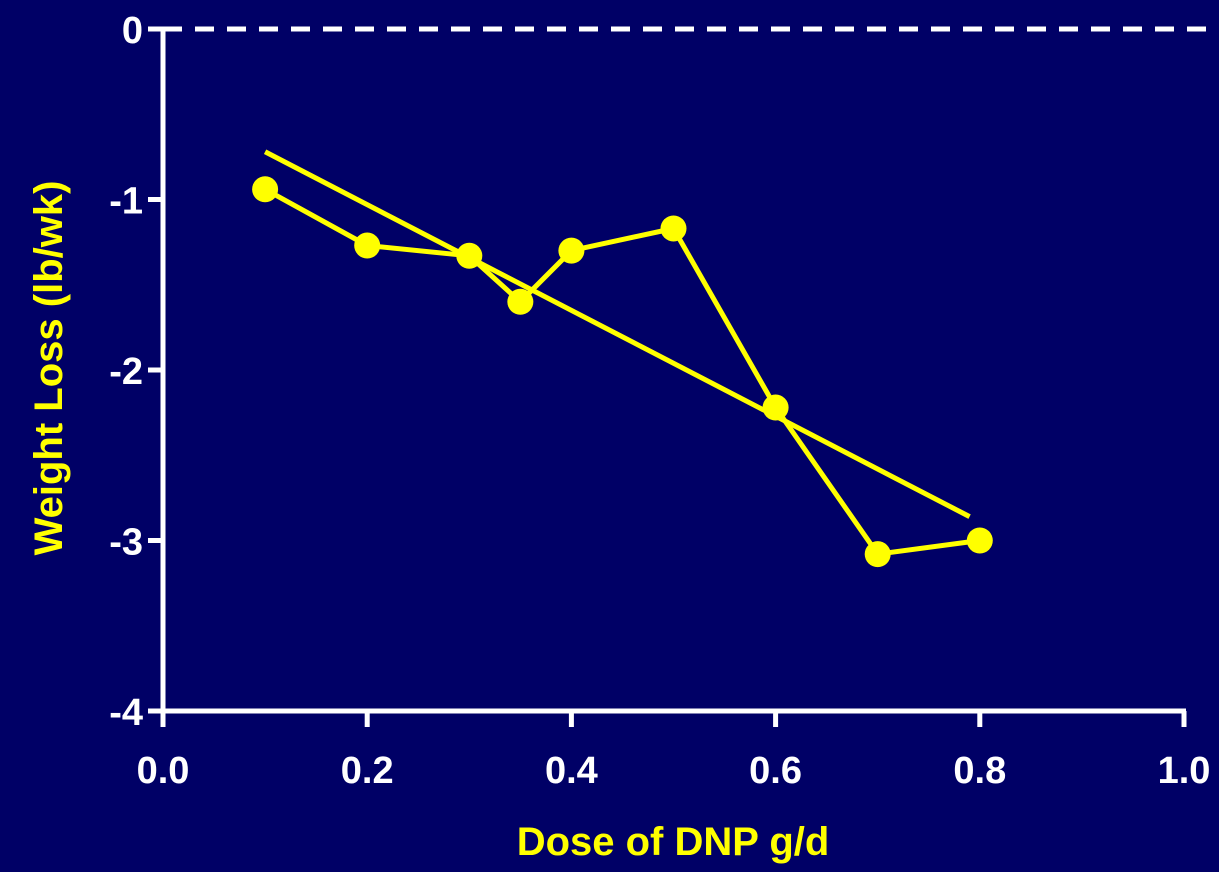 This screenshot has height=872, width=1219. What do you see at coordinates (126, 372) in the screenshot?
I see `y-tick-label: -2` at bounding box center [126, 372].